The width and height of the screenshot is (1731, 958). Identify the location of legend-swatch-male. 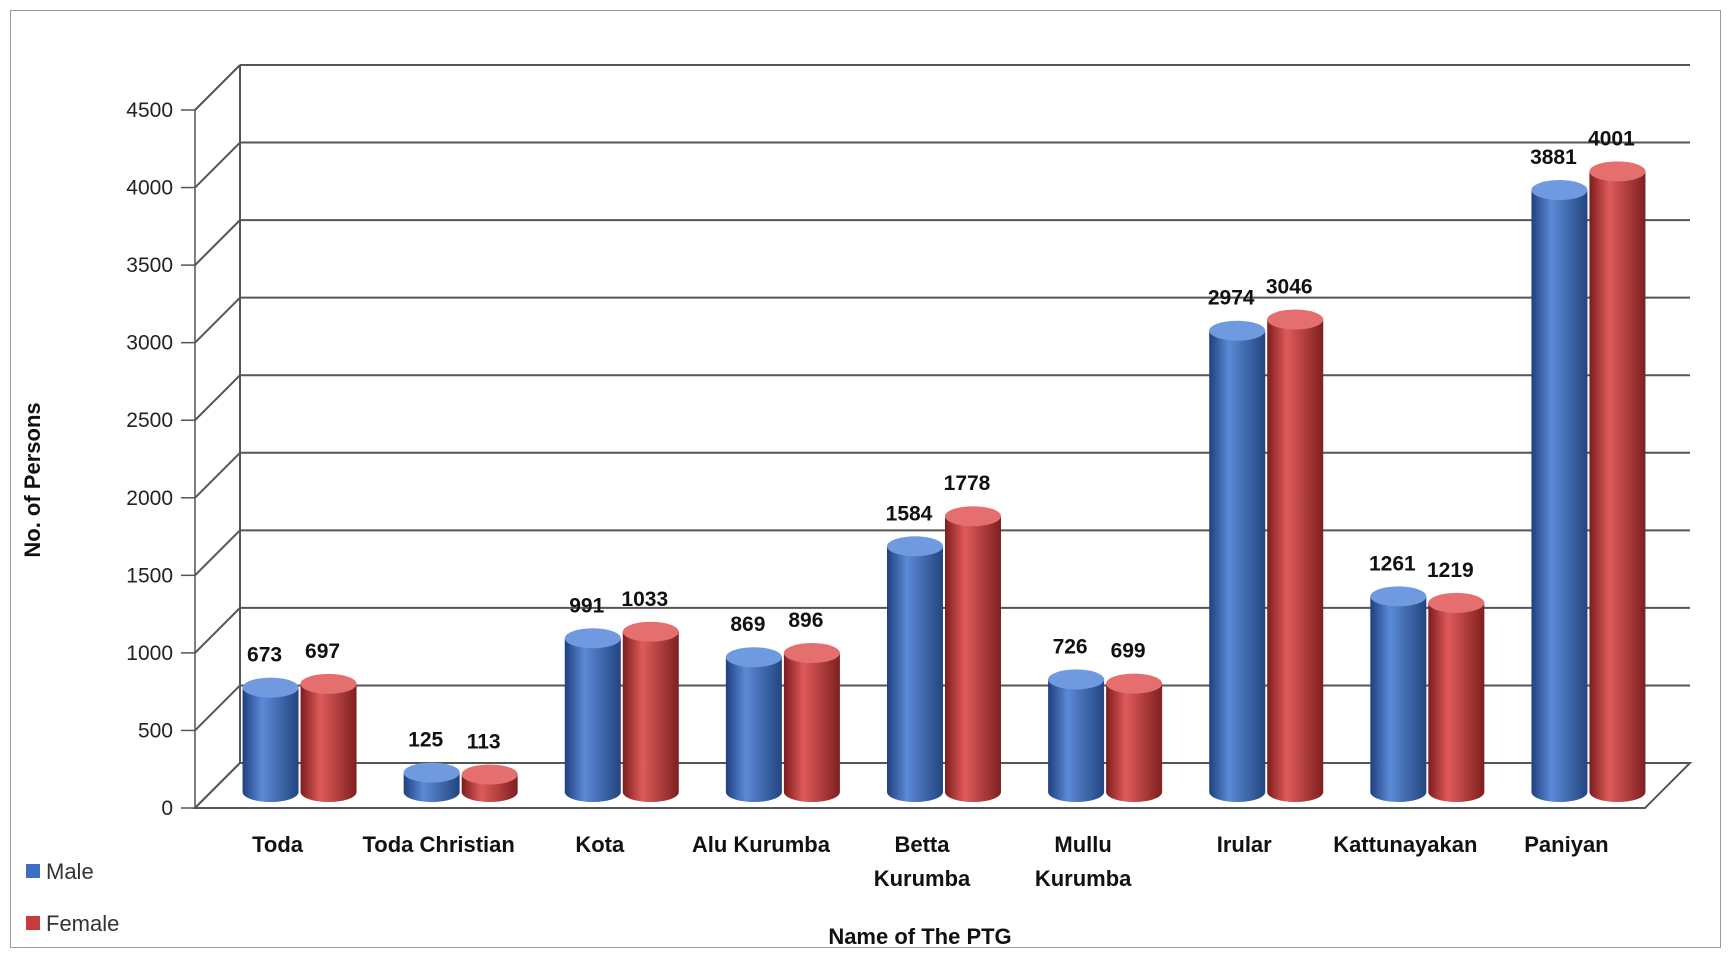
(33, 871).